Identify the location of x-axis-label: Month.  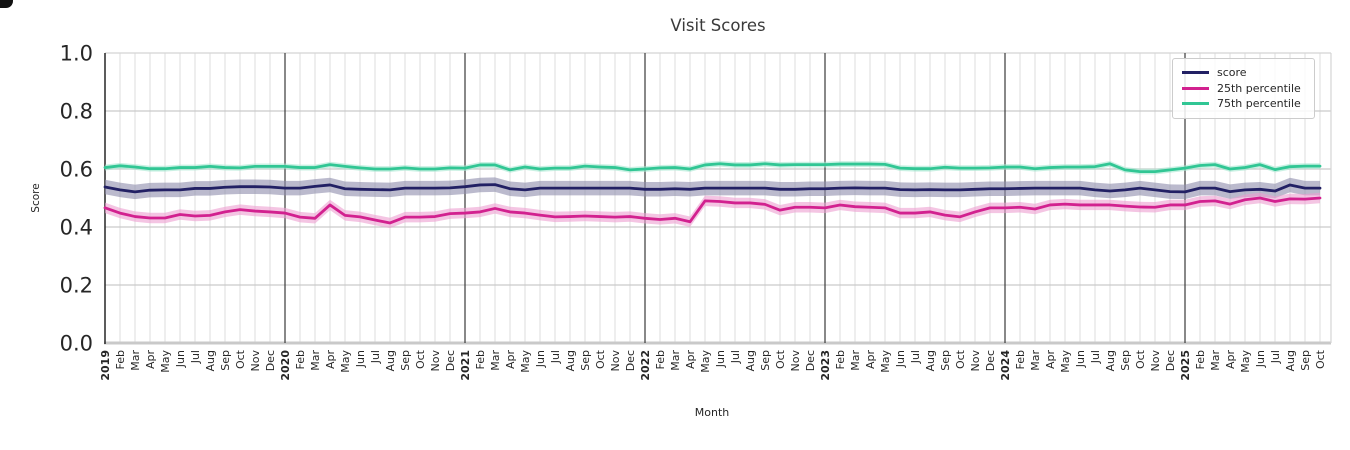
(712, 412).